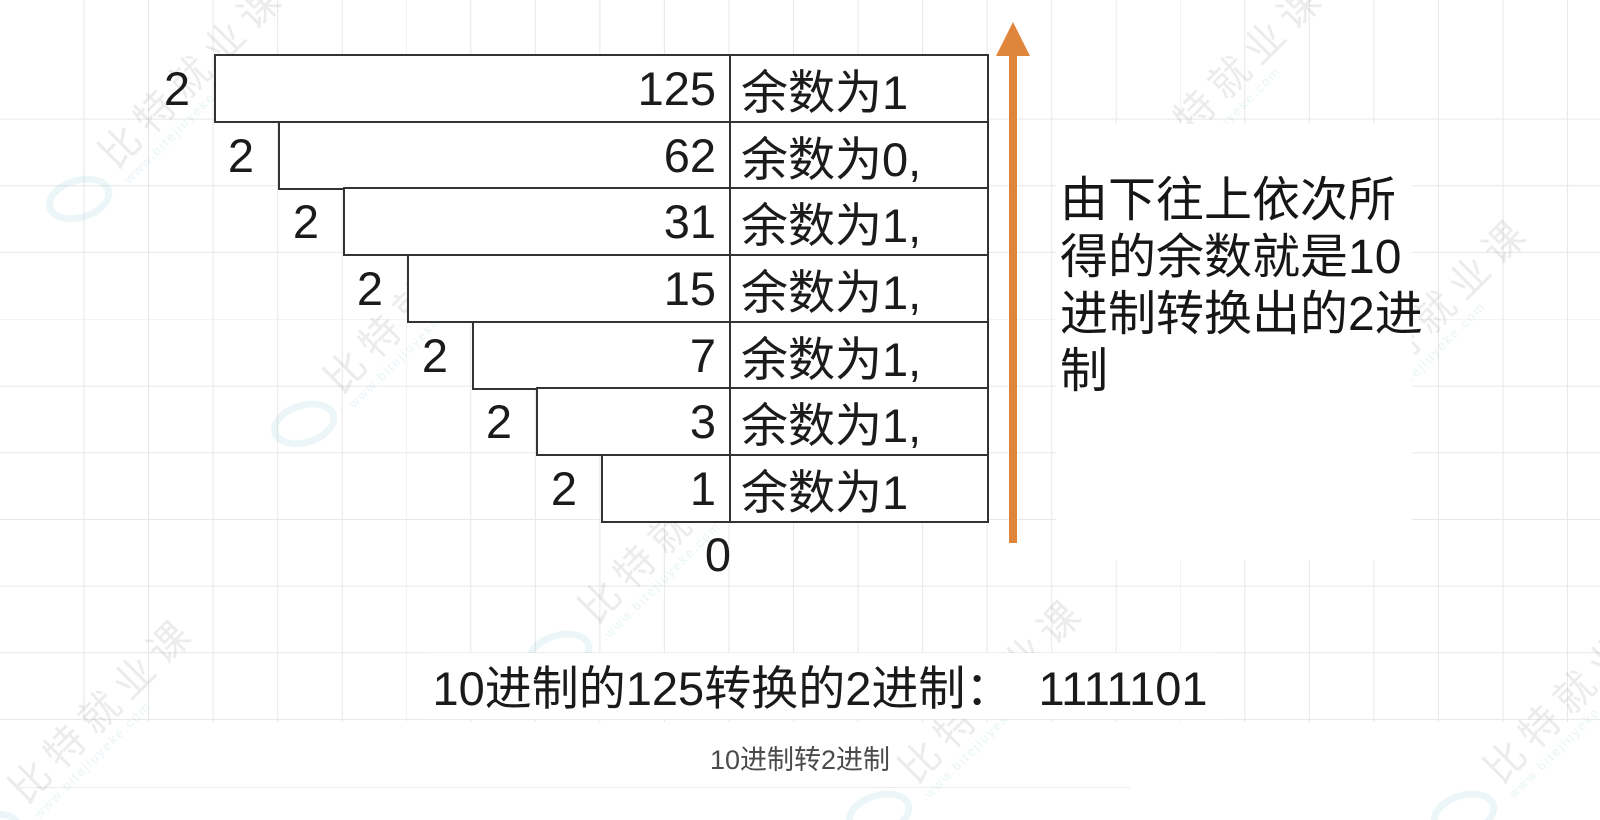  What do you see at coordinates (633, 421) in the screenshot?
I see `quotient-cell: 3` at bounding box center [633, 421].